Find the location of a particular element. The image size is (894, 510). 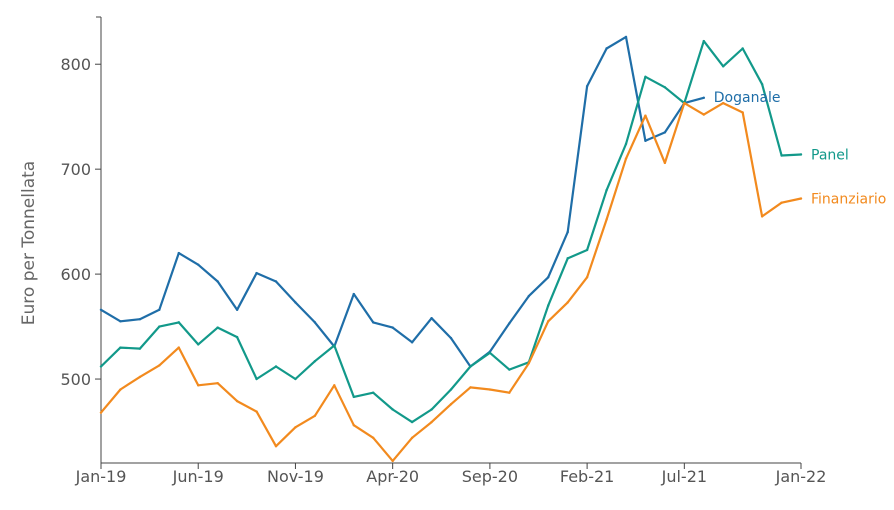

panel-series-label: Panel is located at coordinates (830, 155).